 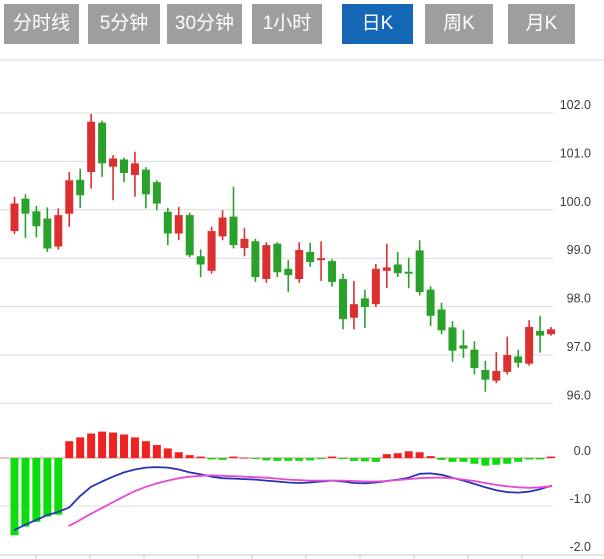 I want to click on macd-axis-label: -1.0, so click(x=580, y=499).